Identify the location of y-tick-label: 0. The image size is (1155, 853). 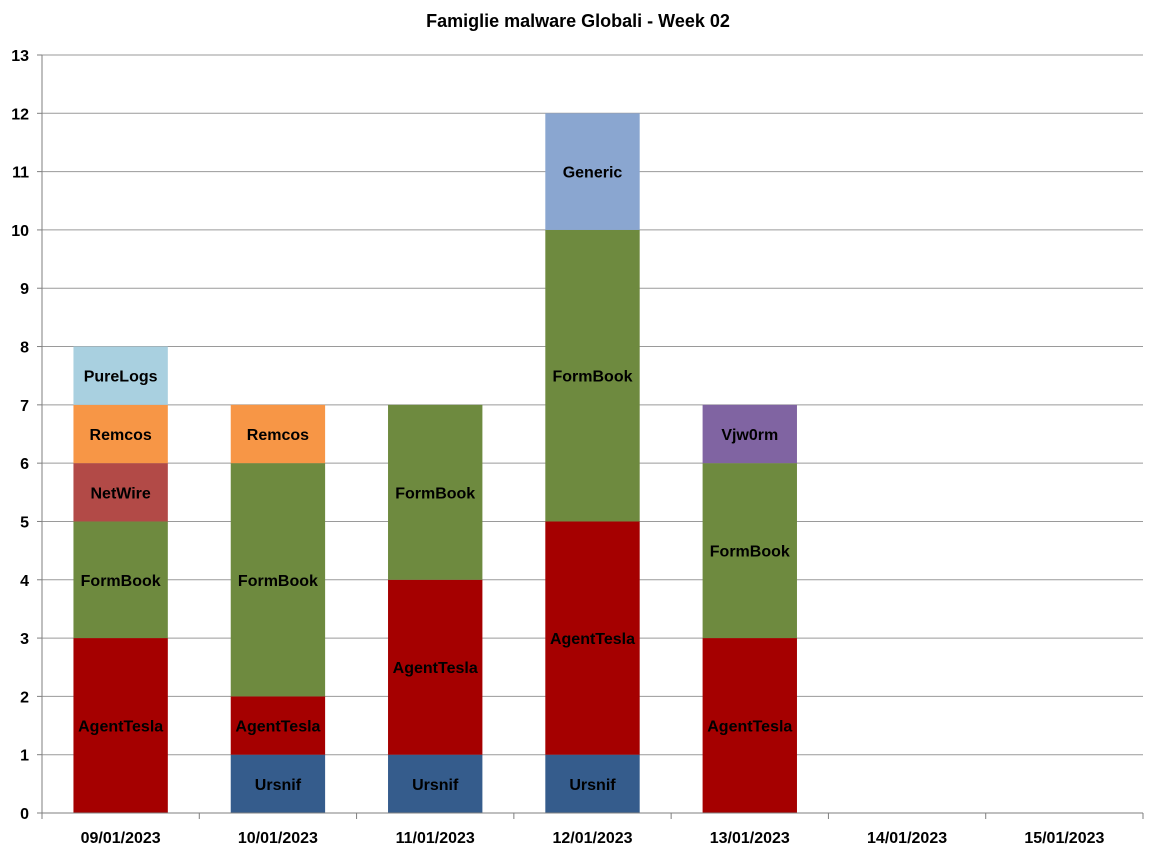
(24, 814).